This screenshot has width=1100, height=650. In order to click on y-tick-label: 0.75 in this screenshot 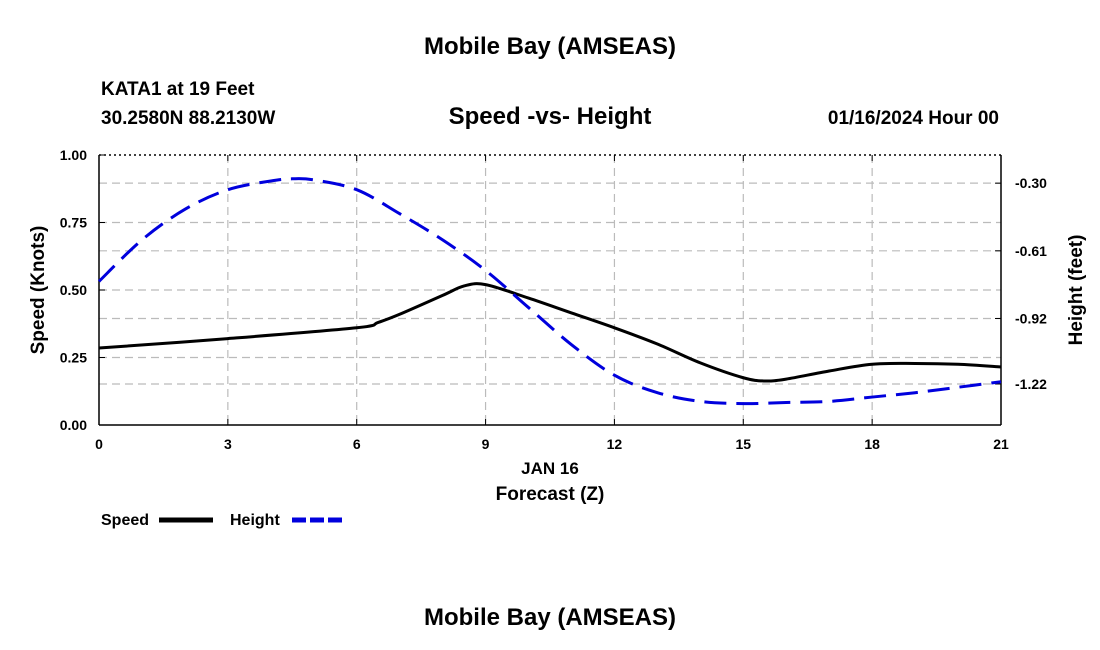, I will do `click(73, 223)`.